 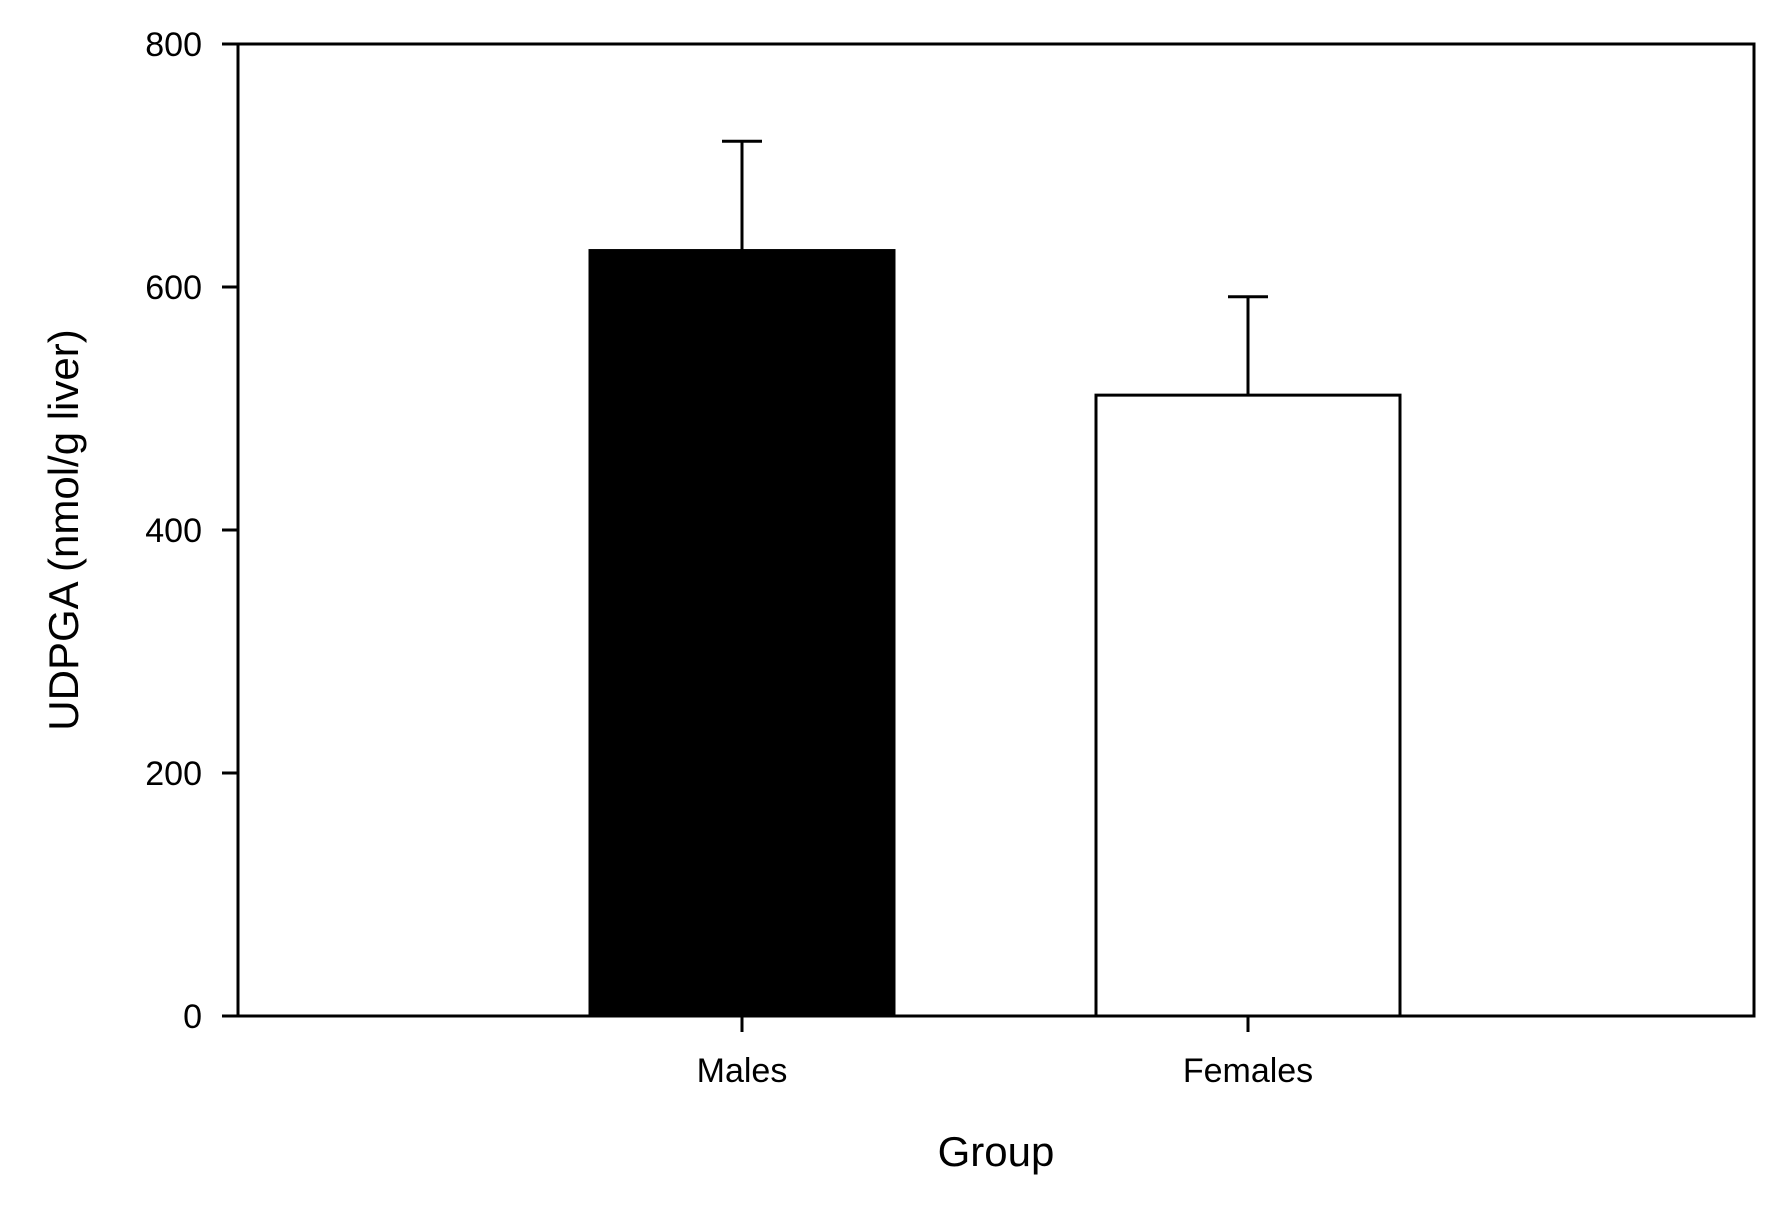 I want to click on x-tick-label: Females, so click(x=1248, y=1071).